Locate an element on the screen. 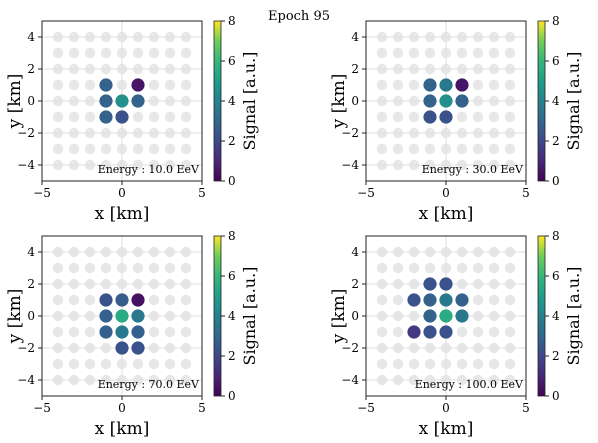 This screenshot has width=598, height=443. signal-point: 3.6 is located at coordinates (462, 316).